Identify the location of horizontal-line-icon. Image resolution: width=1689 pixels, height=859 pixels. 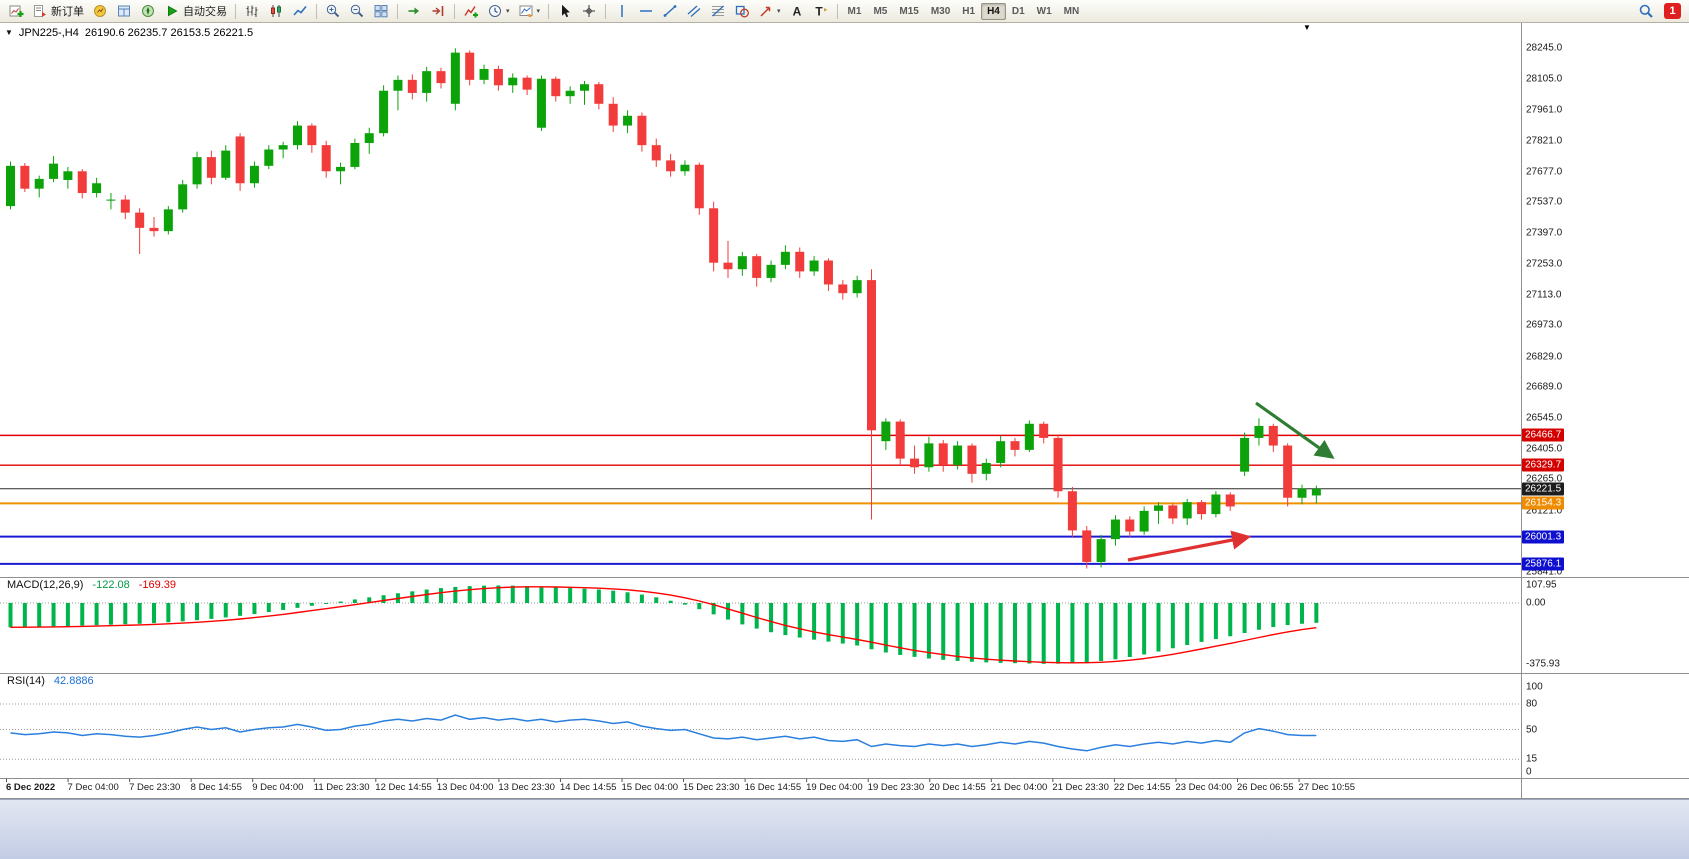
(646, 11).